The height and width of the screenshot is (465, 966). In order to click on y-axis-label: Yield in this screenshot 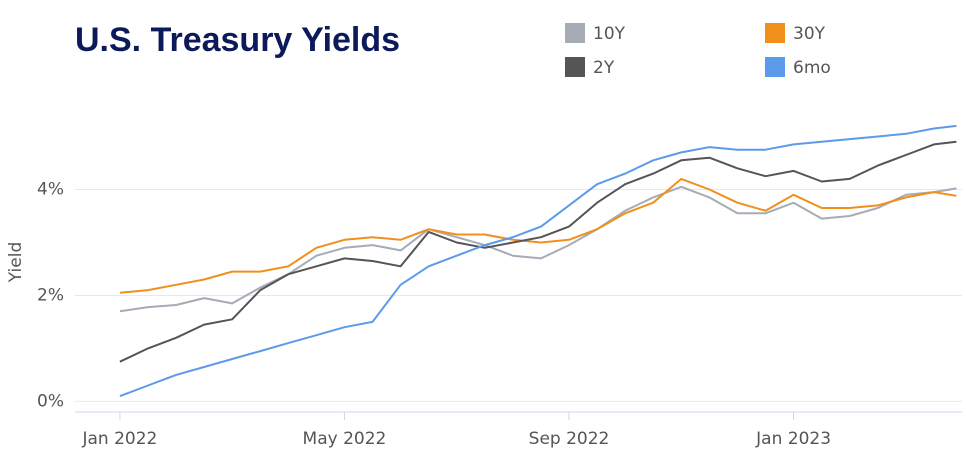, I will do `click(16, 262)`.